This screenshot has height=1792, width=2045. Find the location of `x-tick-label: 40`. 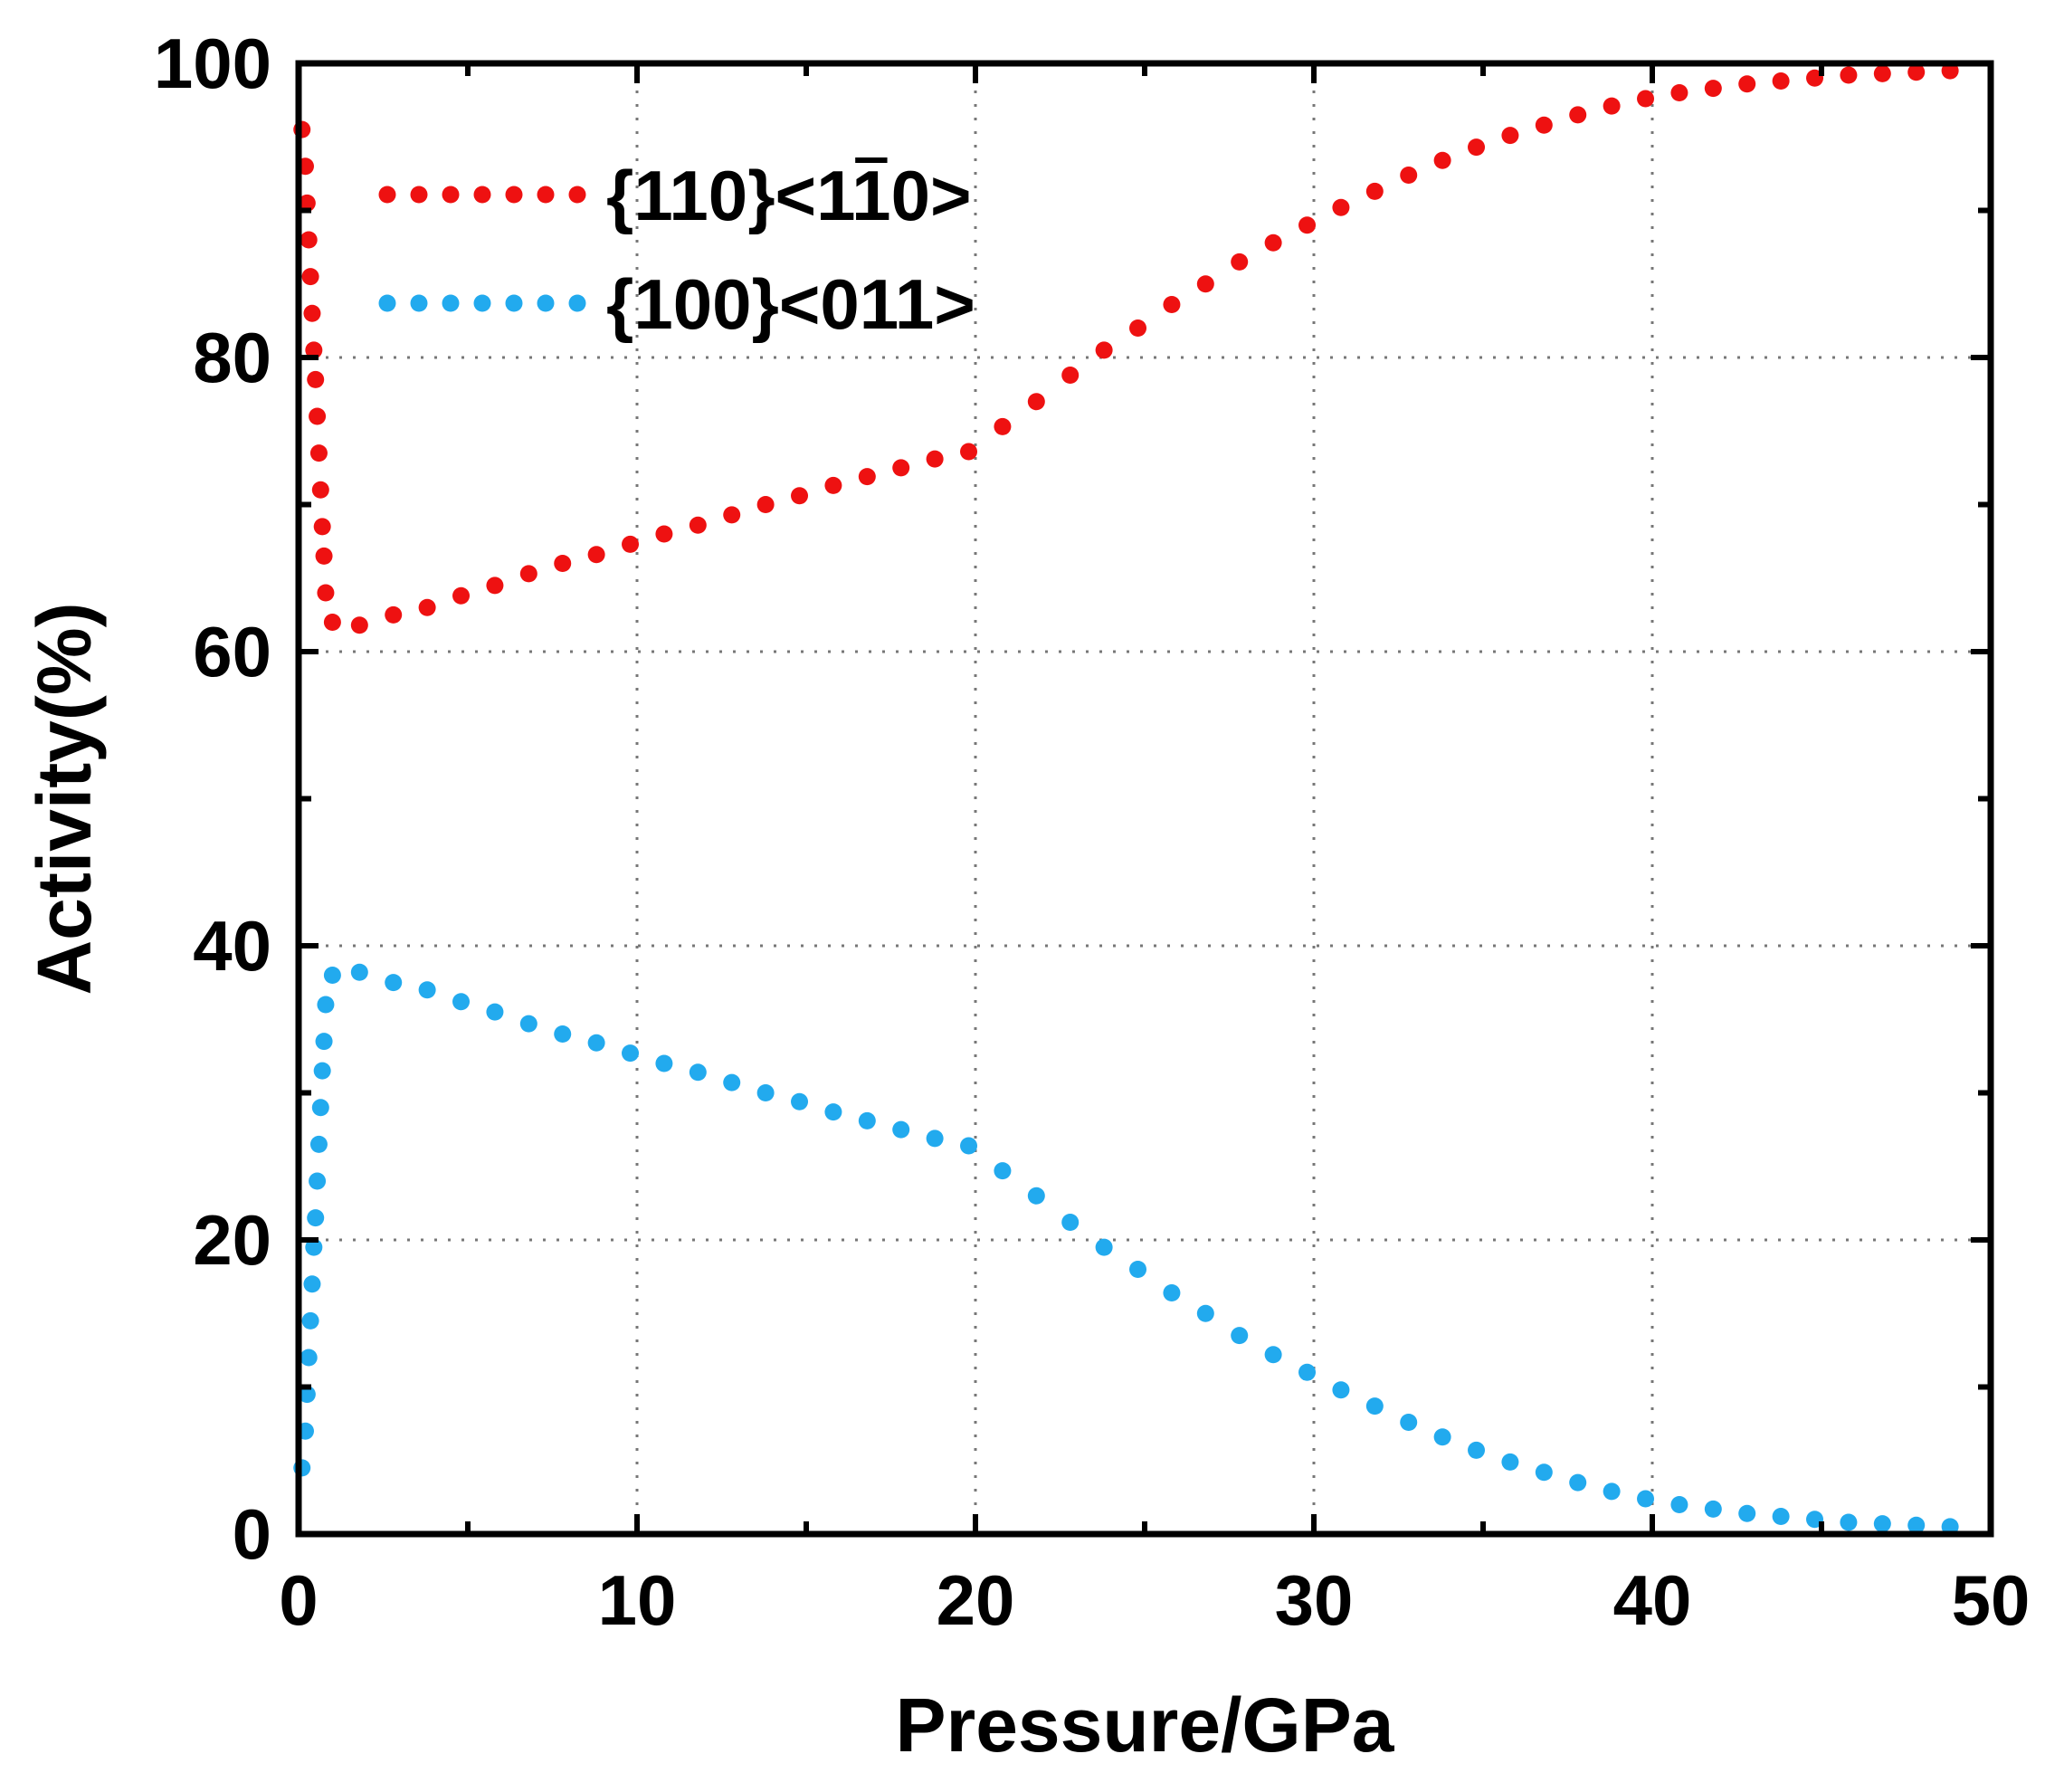

x-tick-label: 40 is located at coordinates (1652, 1600).